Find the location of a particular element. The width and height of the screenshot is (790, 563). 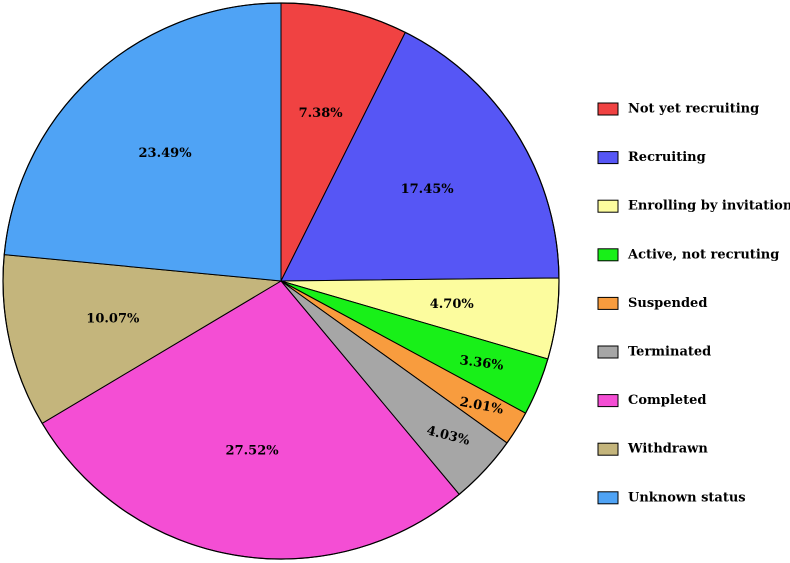

legend-label: Recruiting is located at coordinates (667, 157).